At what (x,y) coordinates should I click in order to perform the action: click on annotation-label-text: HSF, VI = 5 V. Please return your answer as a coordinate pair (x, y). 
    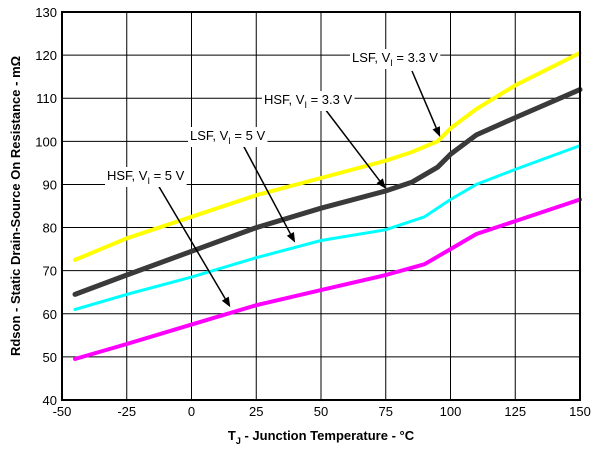
    Looking at the image, I should click on (146, 177).